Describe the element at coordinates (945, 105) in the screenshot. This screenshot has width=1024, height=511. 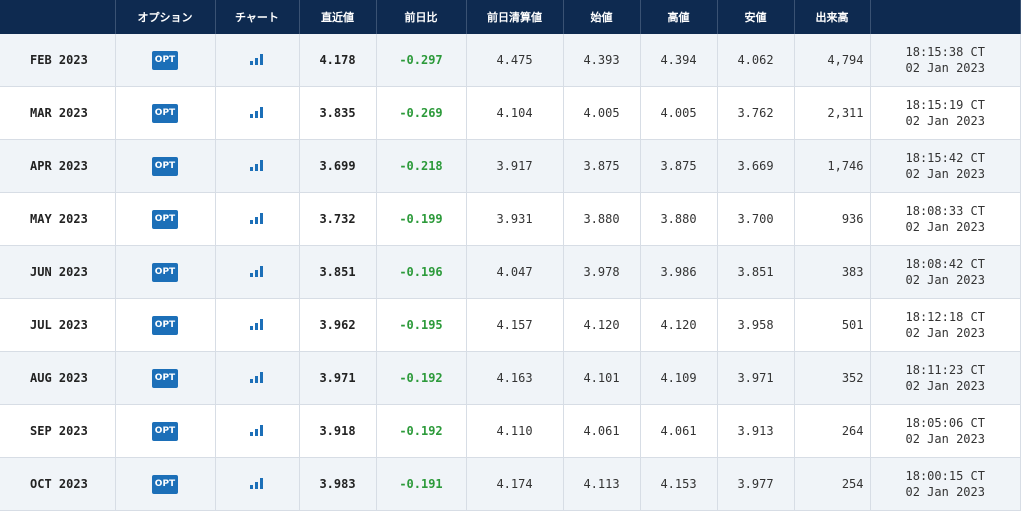
I see `updated-time: 18:15:19 CT` at that location.